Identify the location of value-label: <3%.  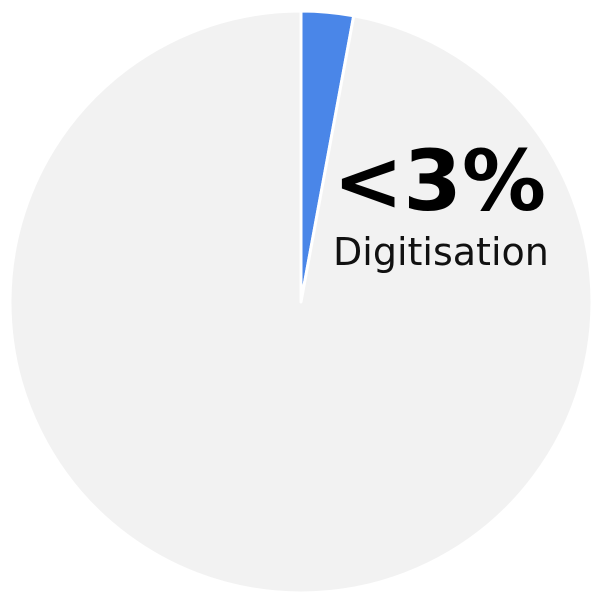
(439, 181).